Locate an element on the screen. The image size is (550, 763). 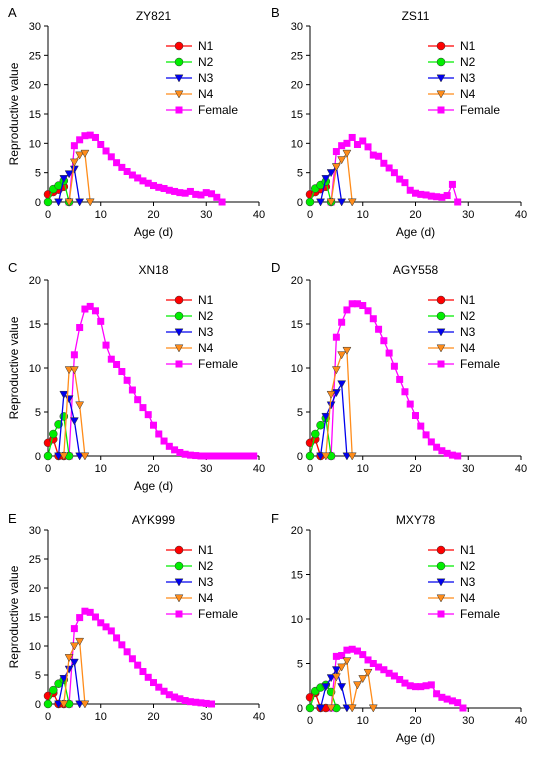
series-line-n3 is located at coordinates (333, 419).